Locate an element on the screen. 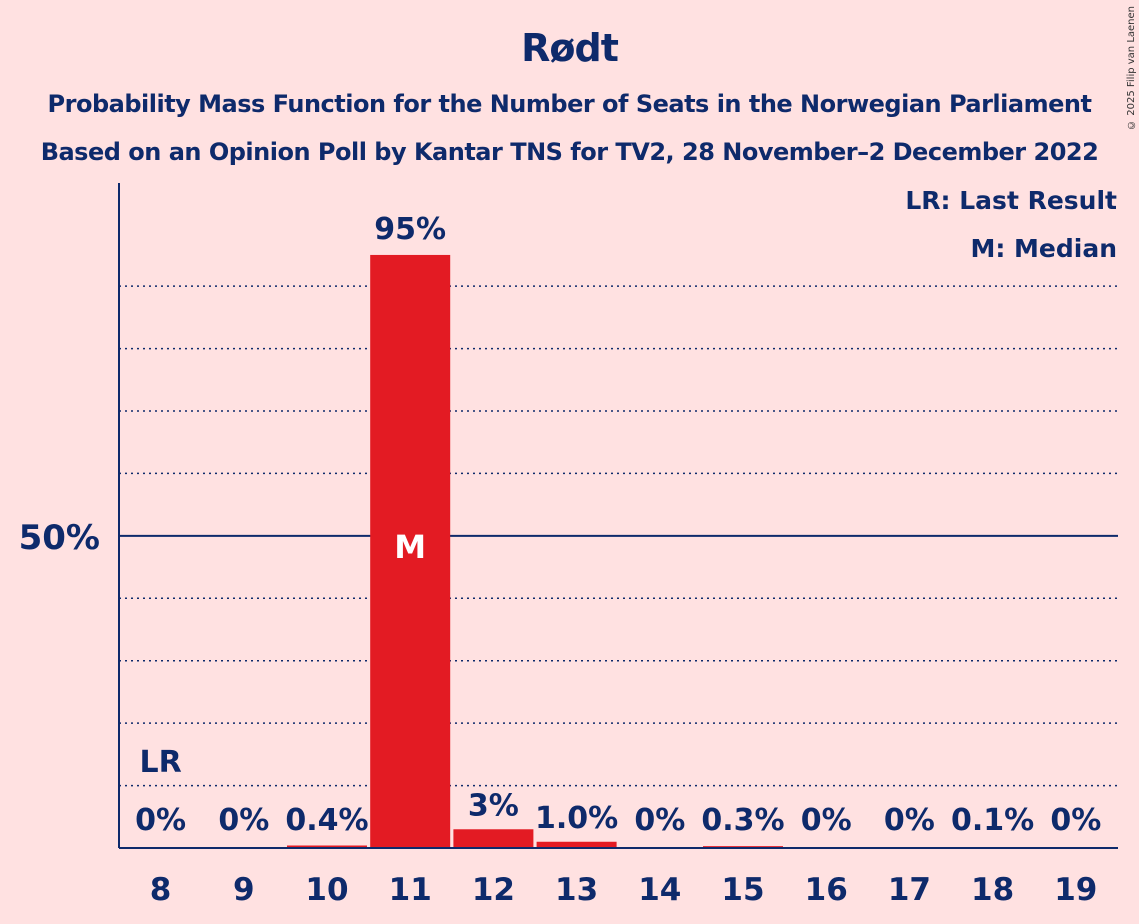  data-label-8: 0% is located at coordinates (160, 820).